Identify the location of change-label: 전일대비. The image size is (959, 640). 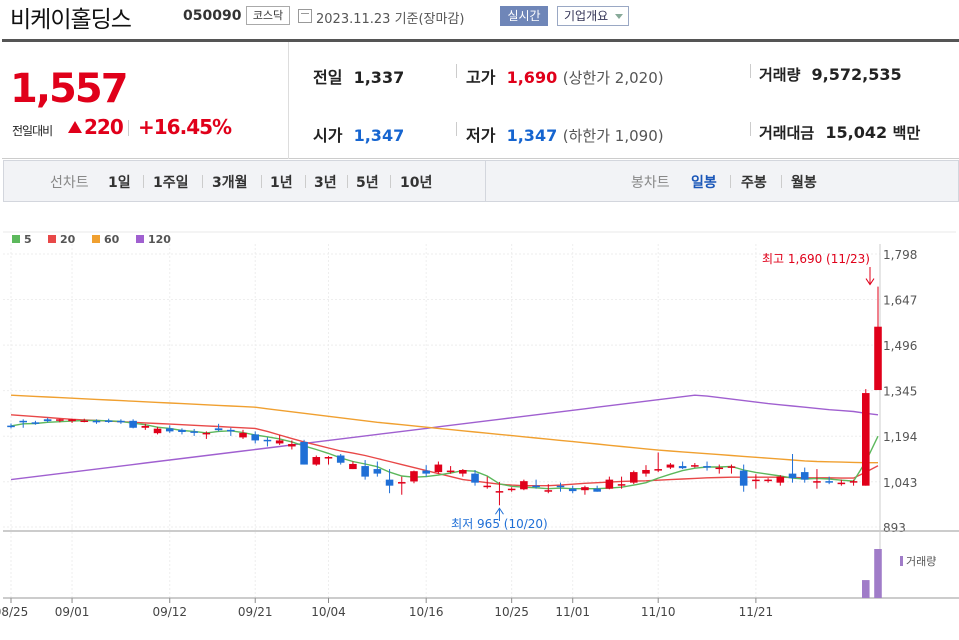
(32, 131).